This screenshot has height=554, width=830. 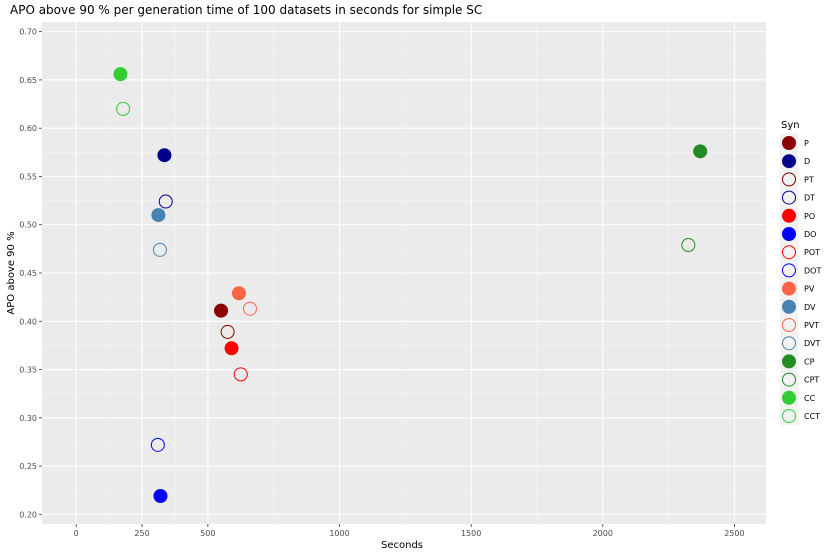 What do you see at coordinates (810, 234) in the screenshot?
I see `legend-label-do: DO` at bounding box center [810, 234].